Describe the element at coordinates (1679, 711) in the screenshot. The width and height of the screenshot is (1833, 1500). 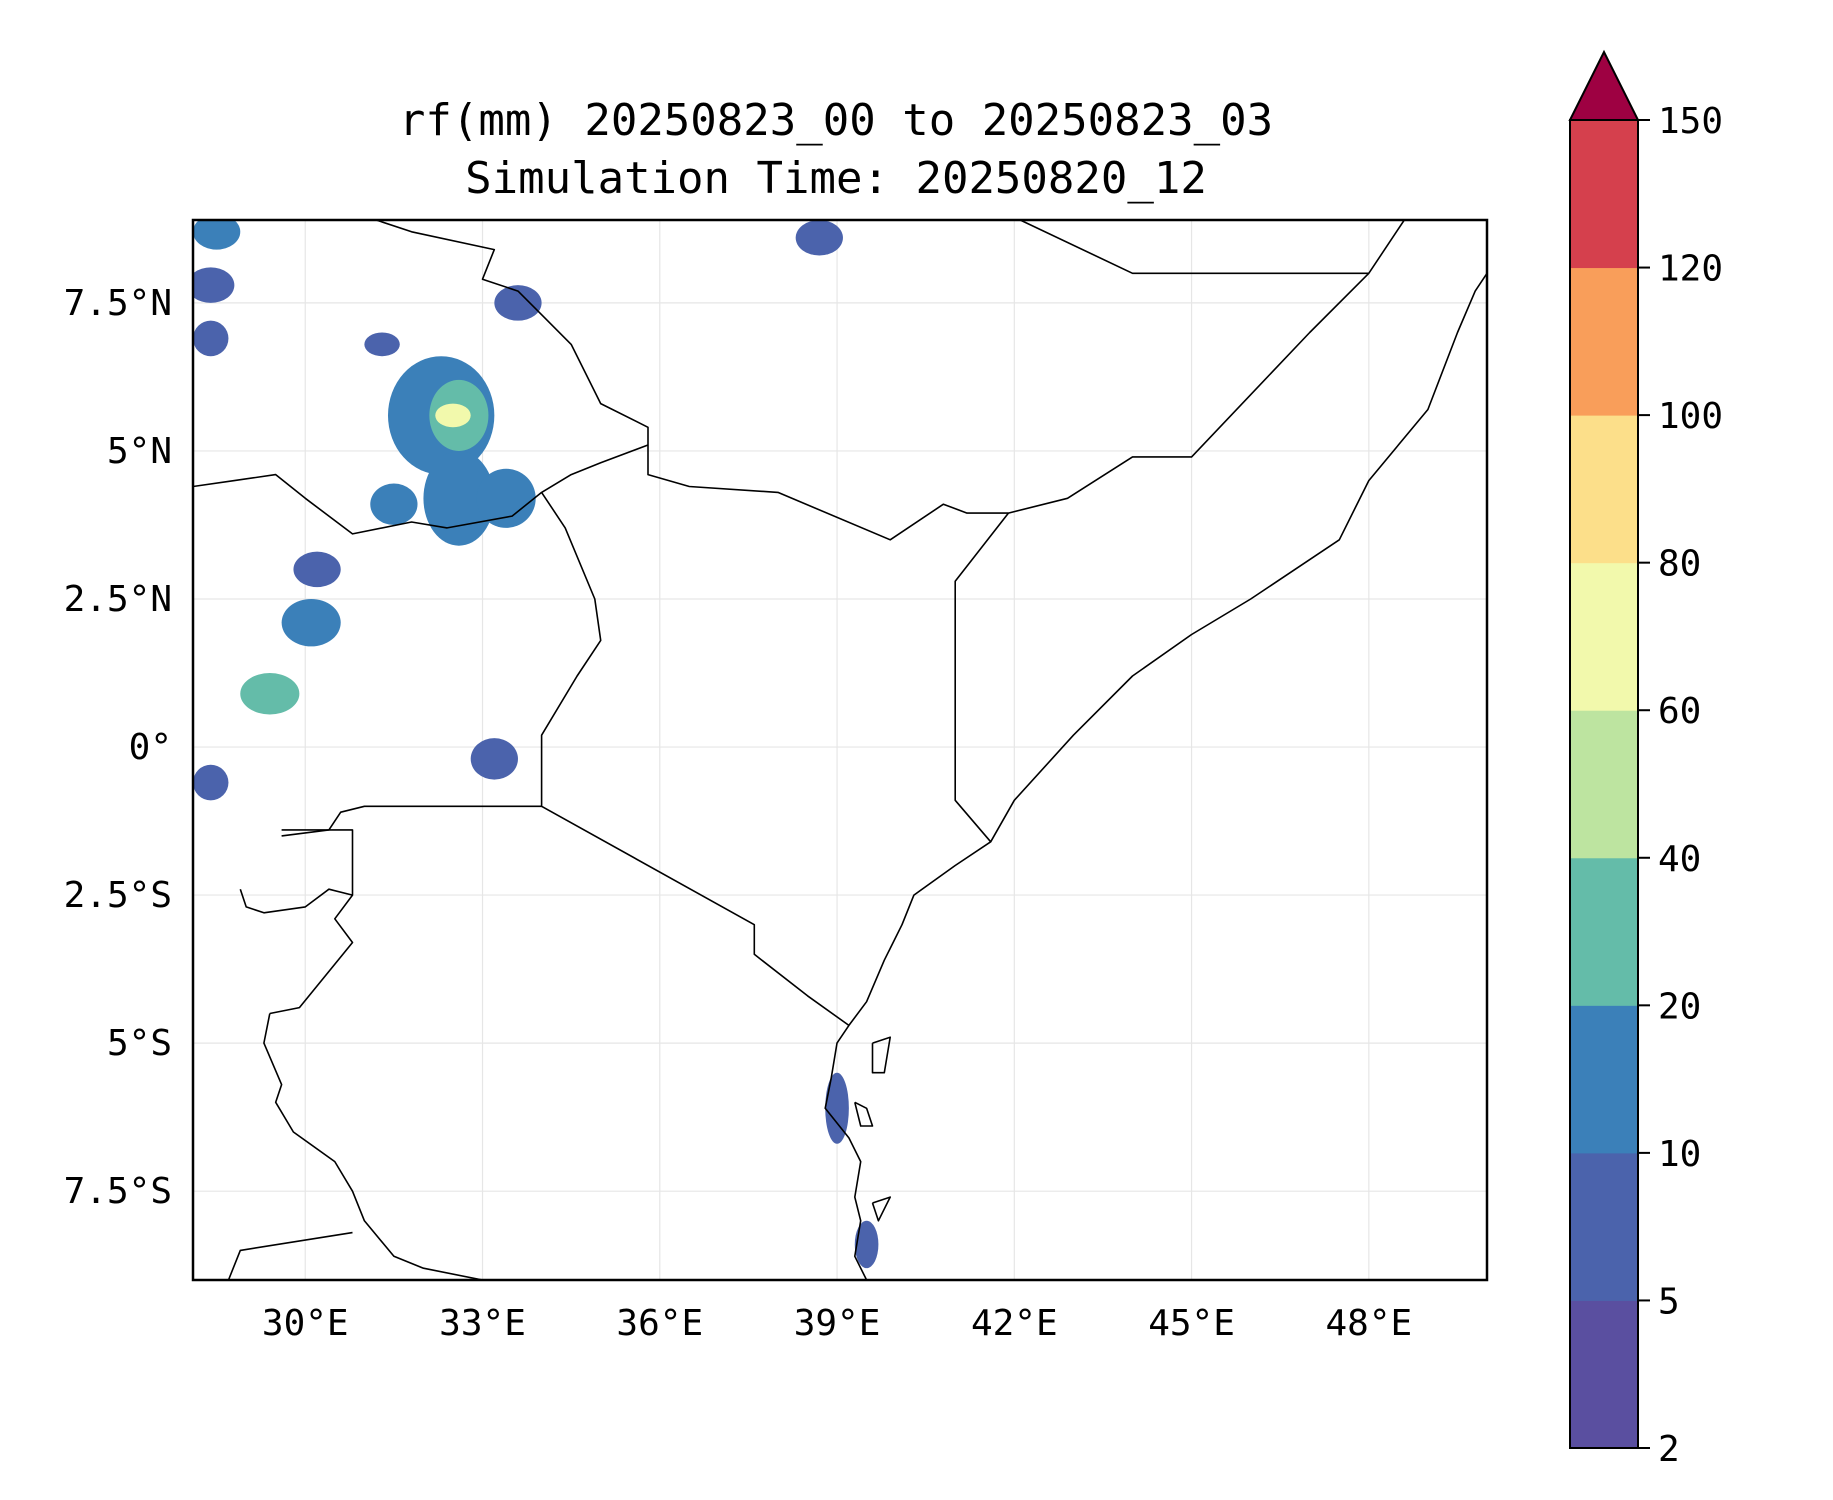
I see `colorbar-label: 60` at that location.